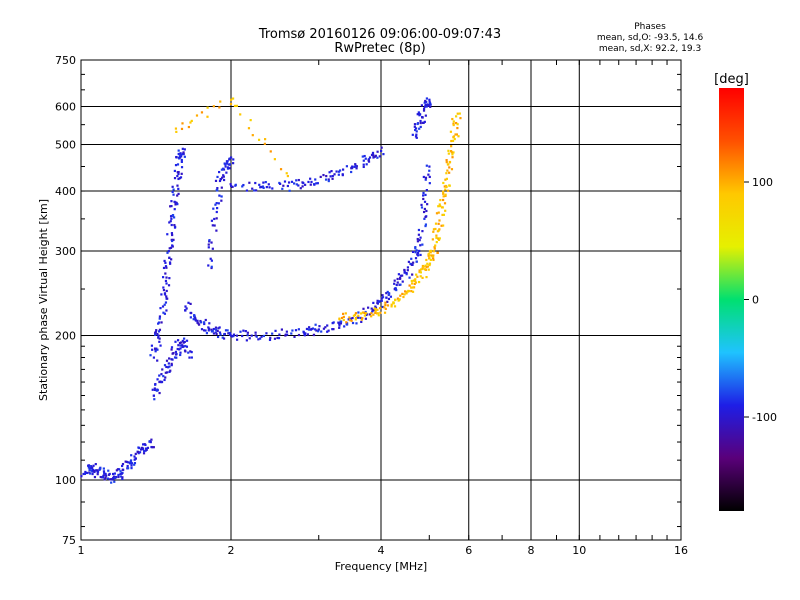  Describe the element at coordinates (381, 566) in the screenshot. I see `x-axis-label: Frequency [MHz]` at that location.